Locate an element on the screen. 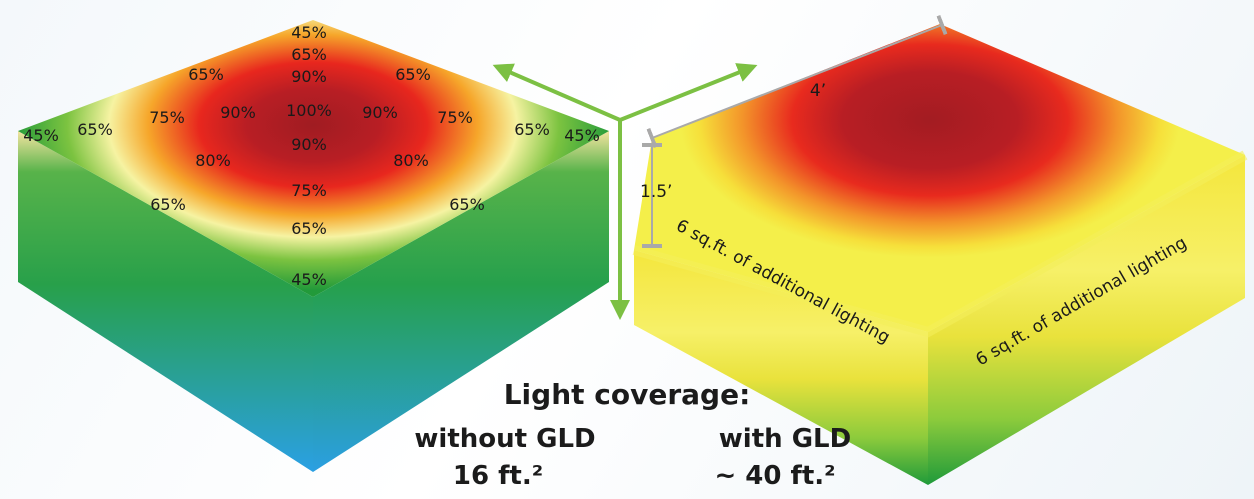 This screenshot has width=1254, height=499. with-gld-value: ~ 40 ft.² is located at coordinates (775, 476).